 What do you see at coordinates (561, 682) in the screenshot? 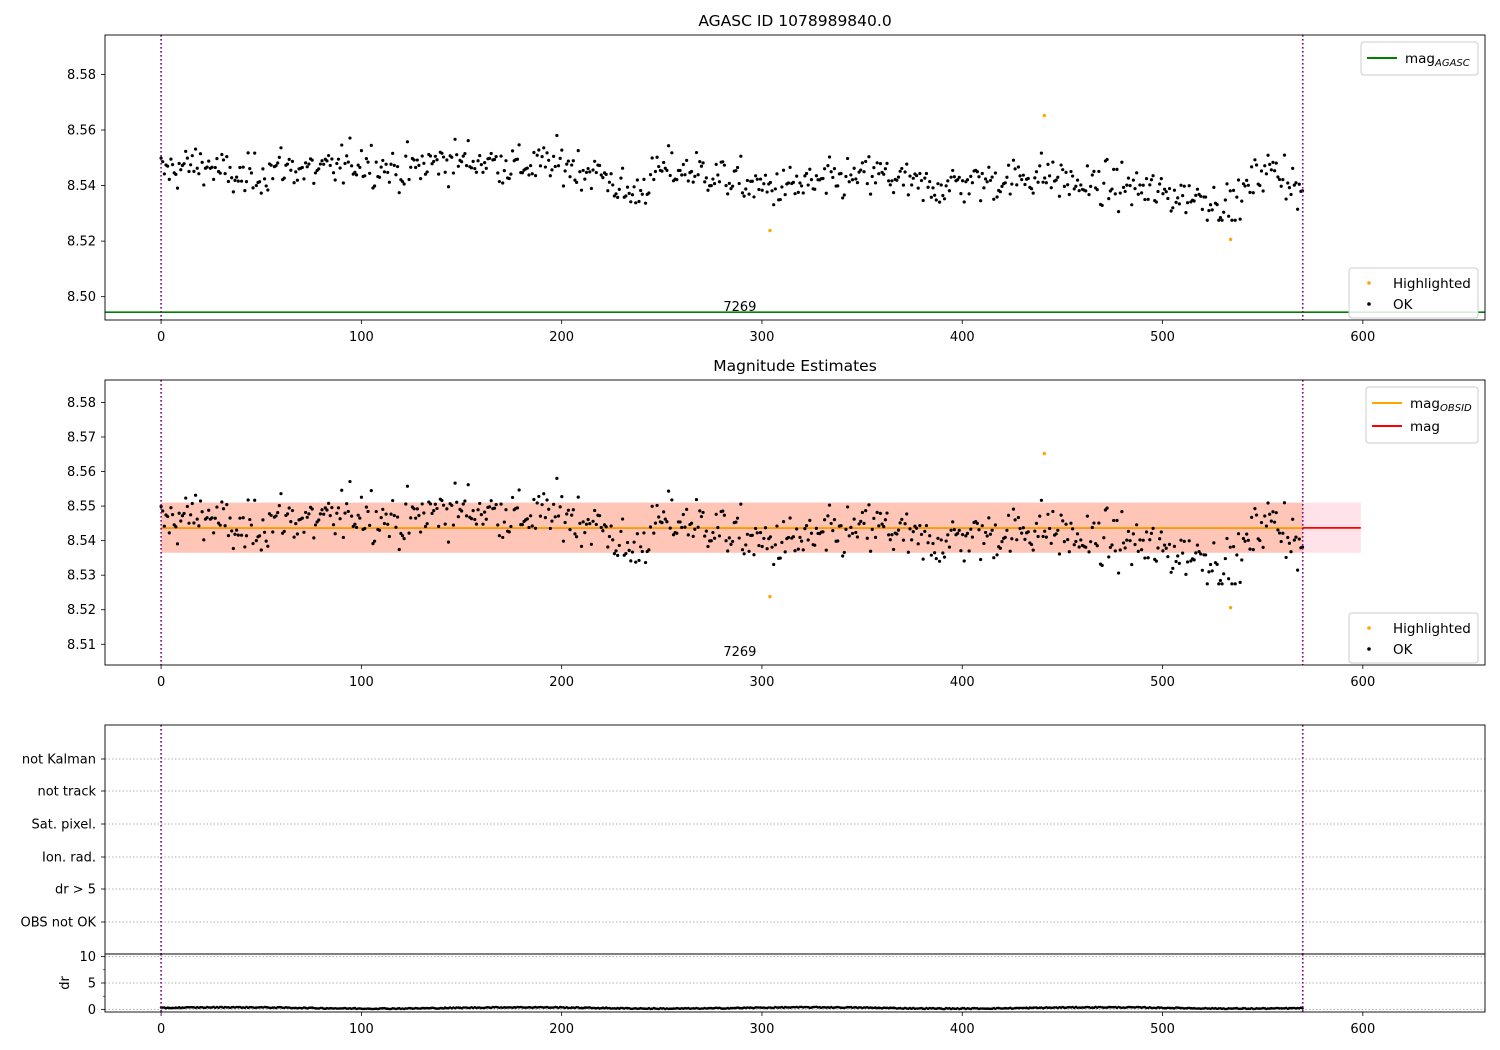
I see `x-tick-label: 200` at bounding box center [561, 682].